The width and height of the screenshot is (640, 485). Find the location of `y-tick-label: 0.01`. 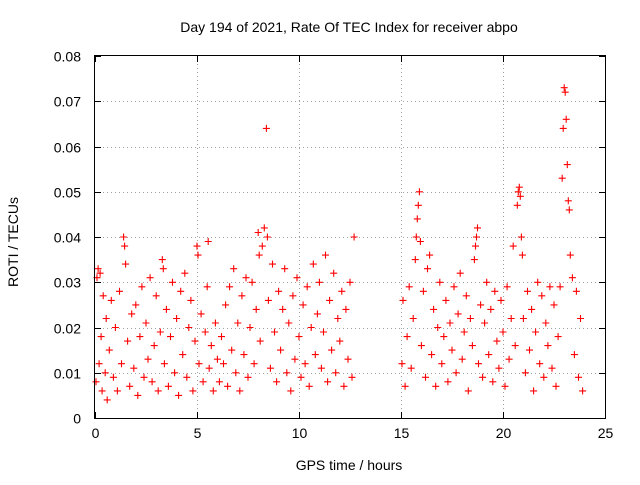

y-tick-label: 0.01 is located at coordinates (67, 374).